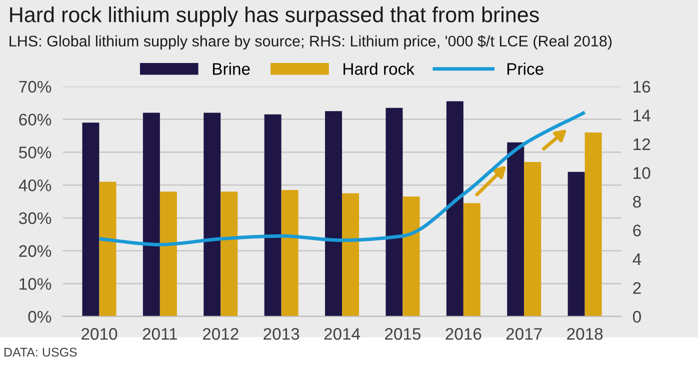  Describe the element at coordinates (160, 334) in the screenshot. I see `x-tick-label: 2011` at that location.